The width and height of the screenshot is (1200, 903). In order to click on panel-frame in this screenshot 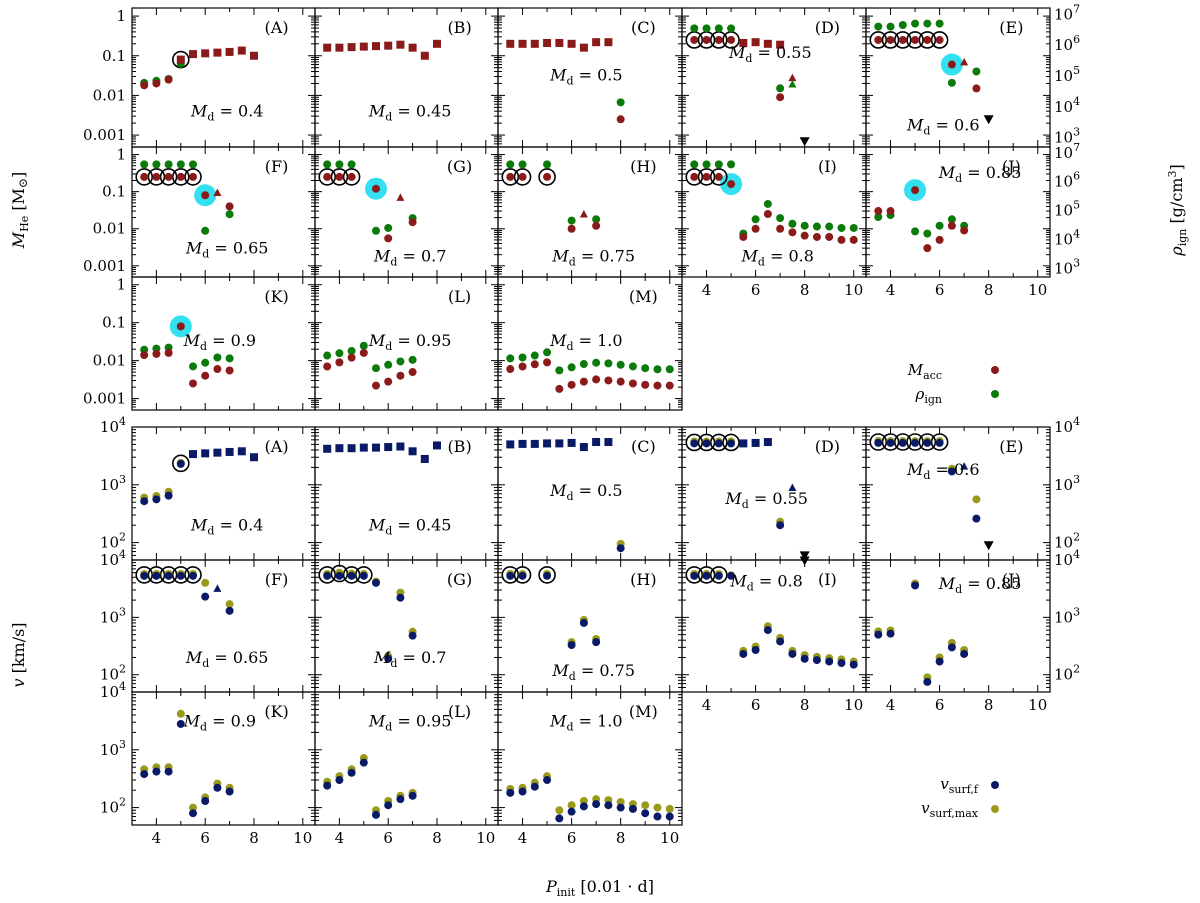, I will do `click(958, 212)`.